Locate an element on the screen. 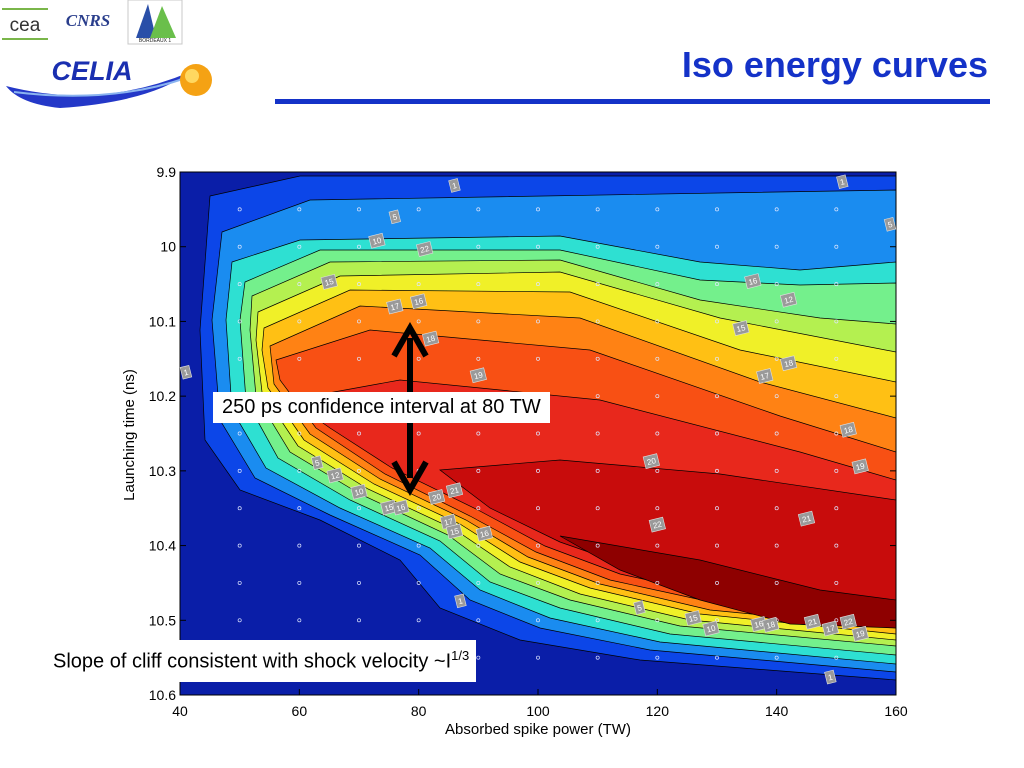 This screenshot has height=768, width=1024. svg-text: 10 is located at coordinates (359, 492).